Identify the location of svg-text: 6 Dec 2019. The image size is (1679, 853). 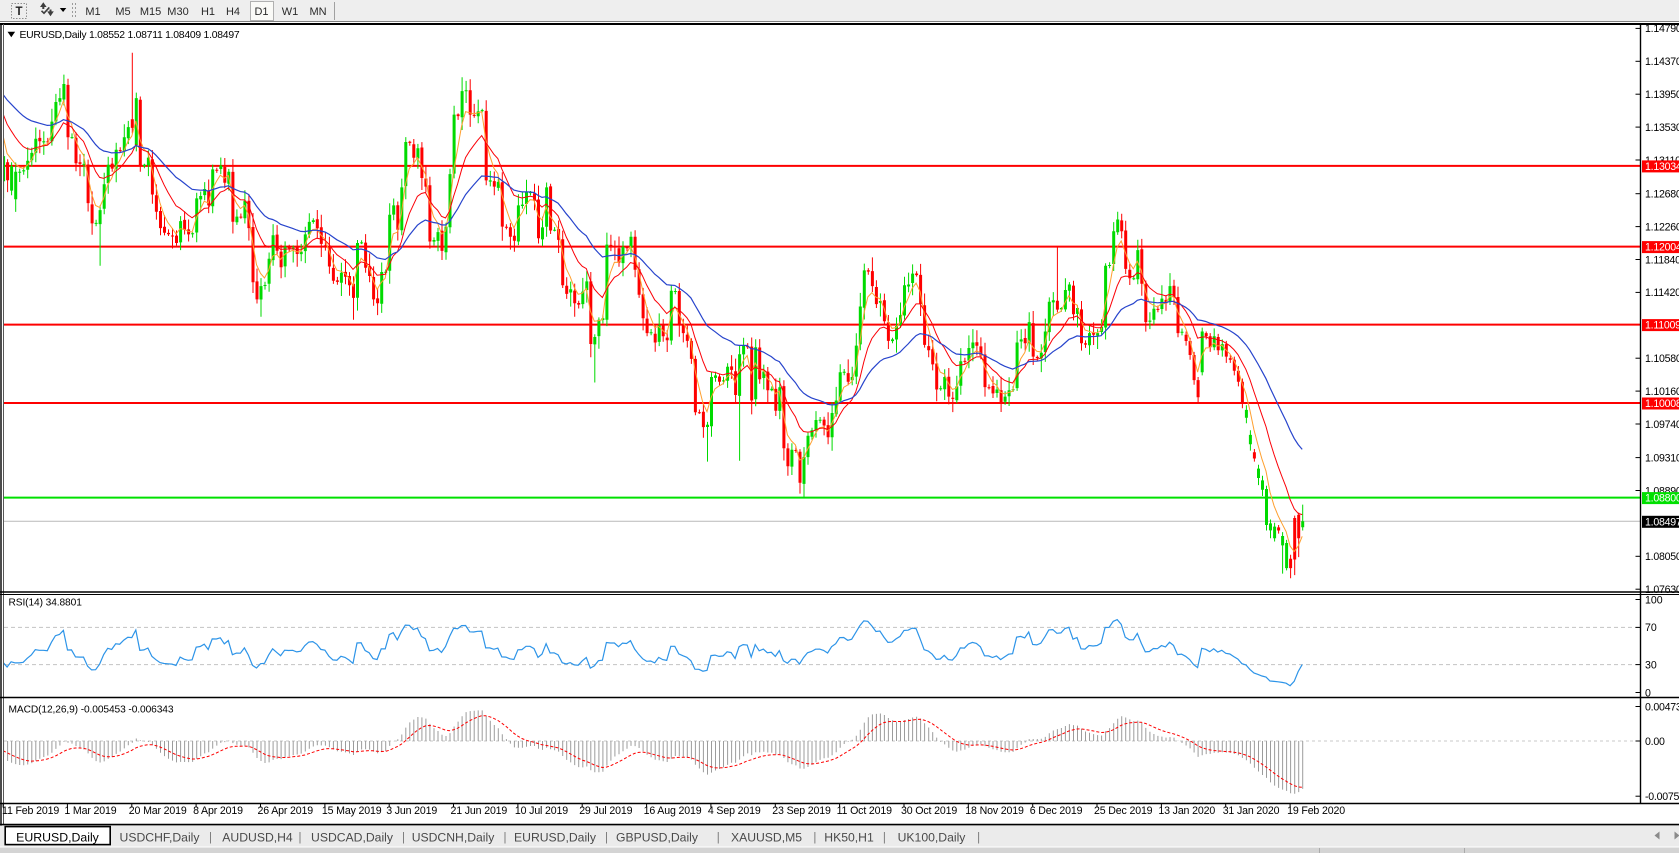
(1056, 811).